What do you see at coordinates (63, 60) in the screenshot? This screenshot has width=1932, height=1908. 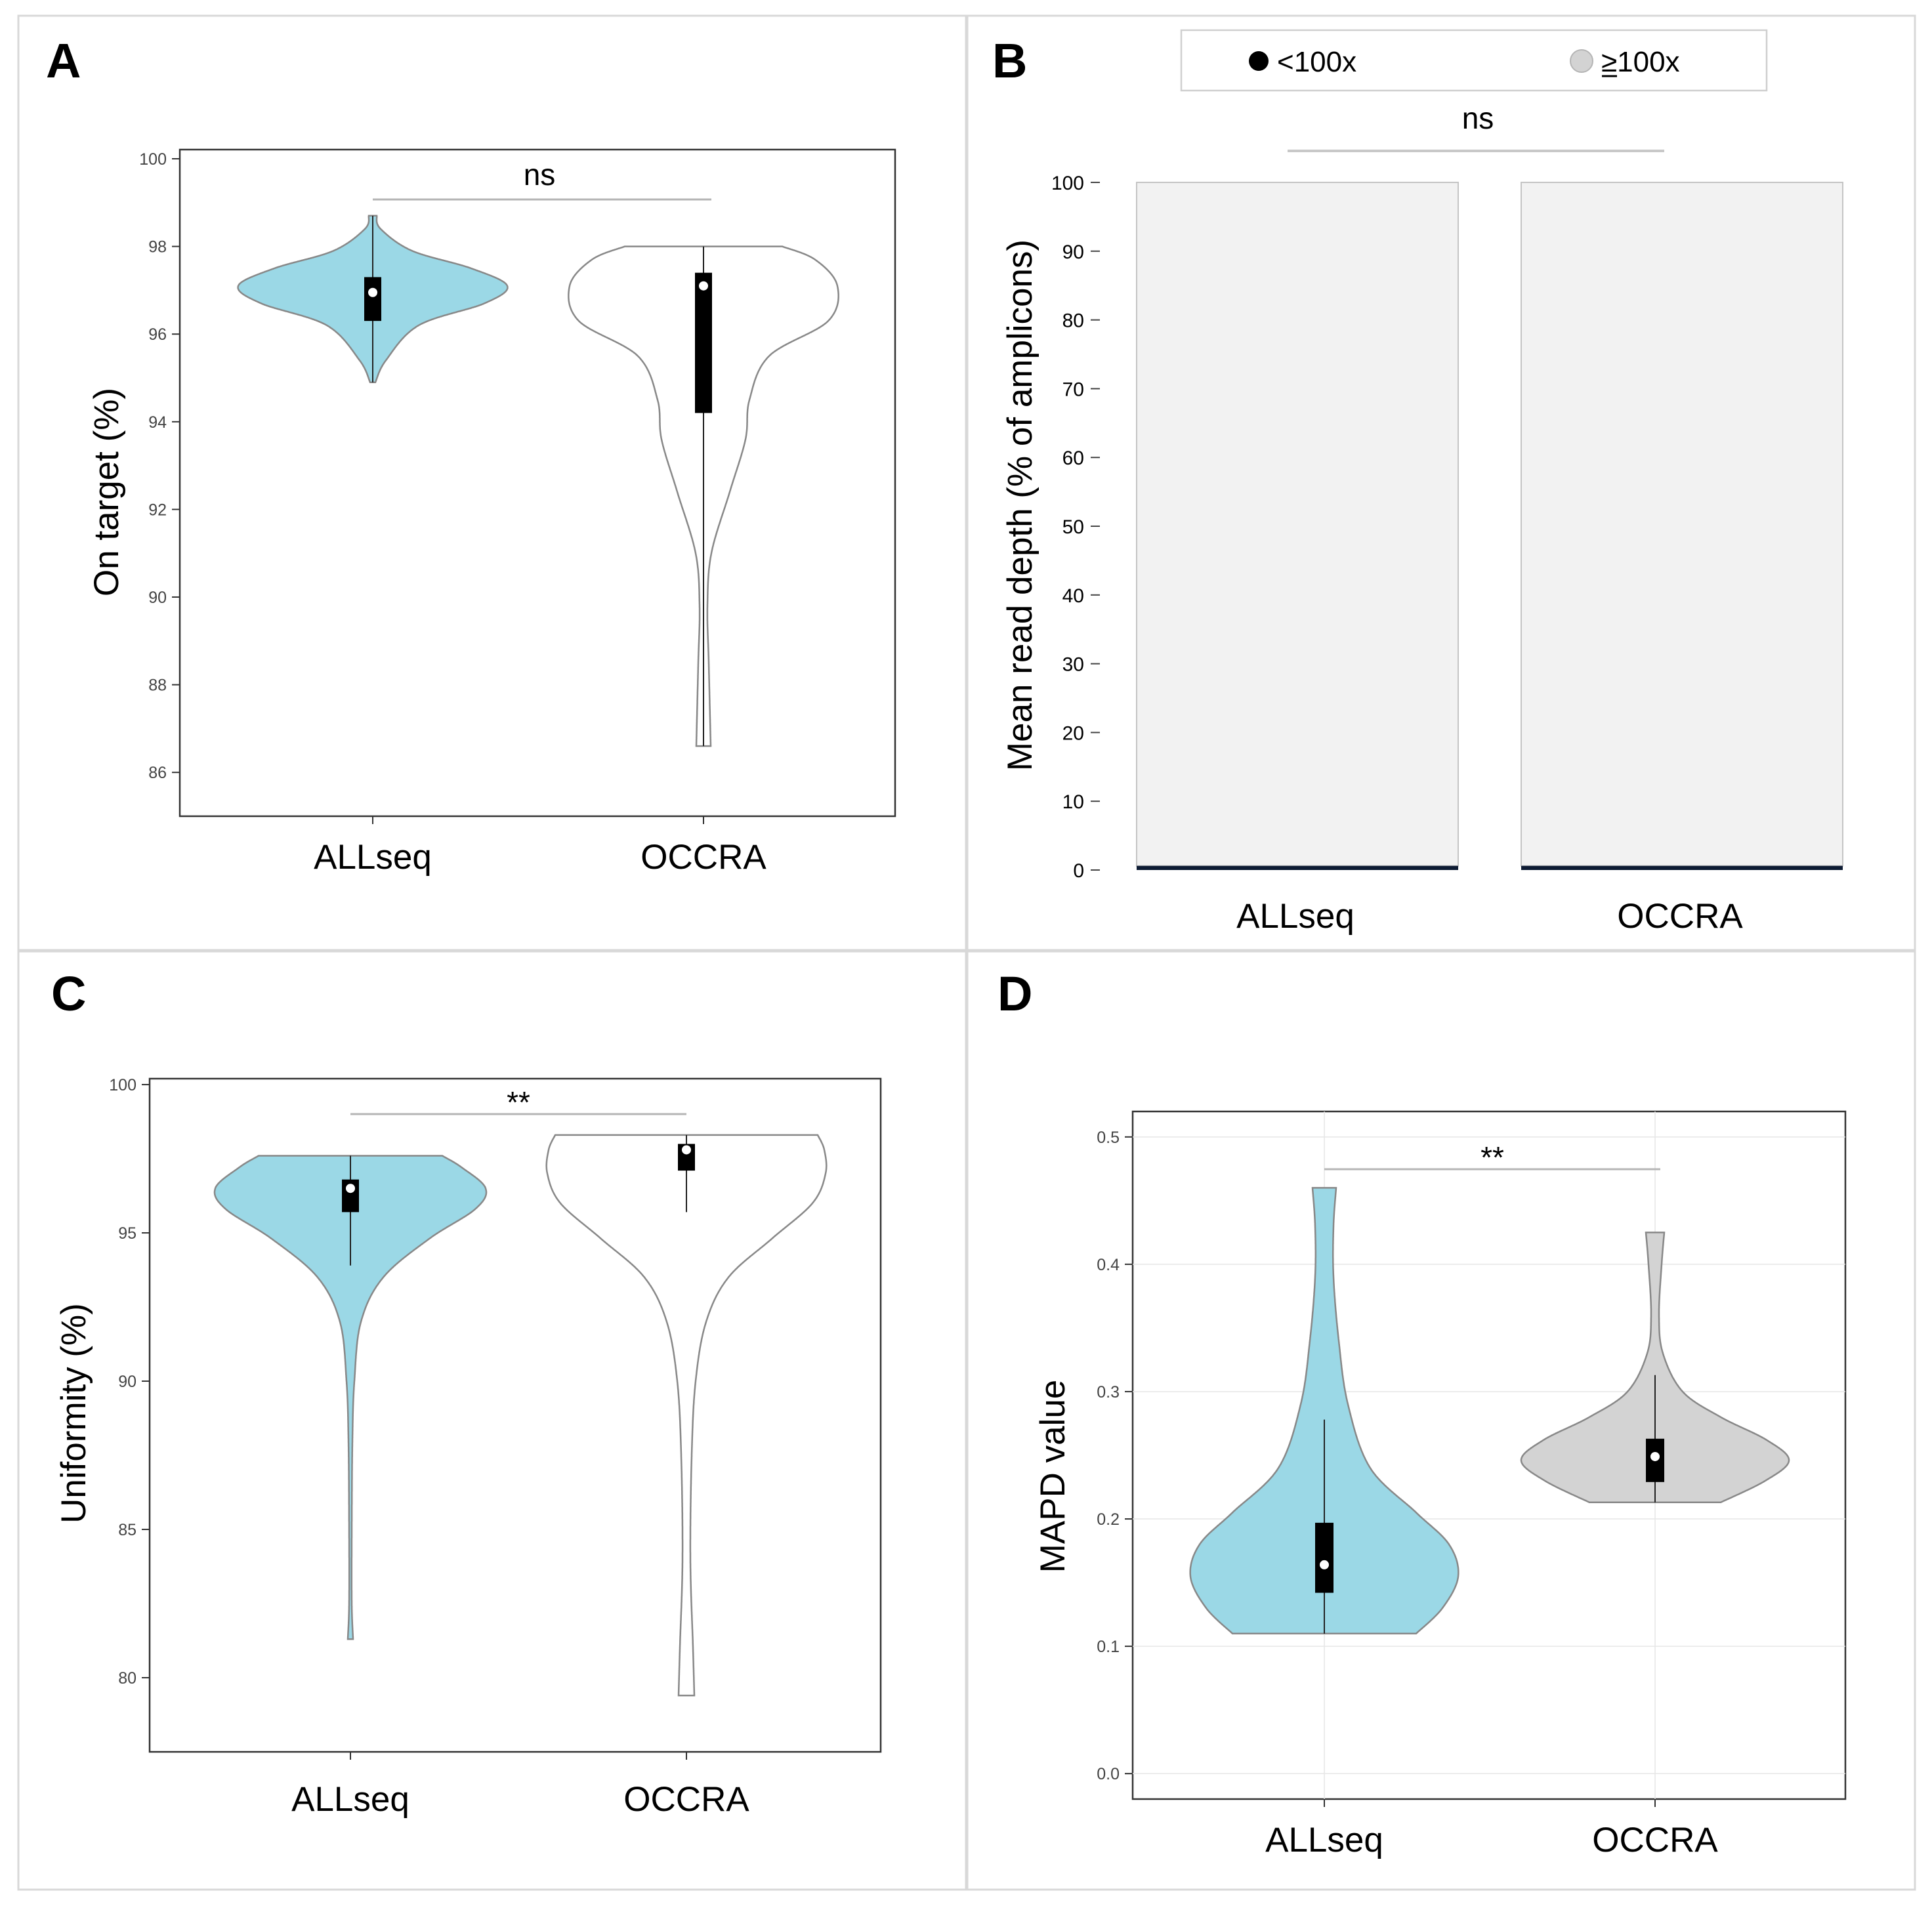 I see `panel-letter-a: A` at bounding box center [63, 60].